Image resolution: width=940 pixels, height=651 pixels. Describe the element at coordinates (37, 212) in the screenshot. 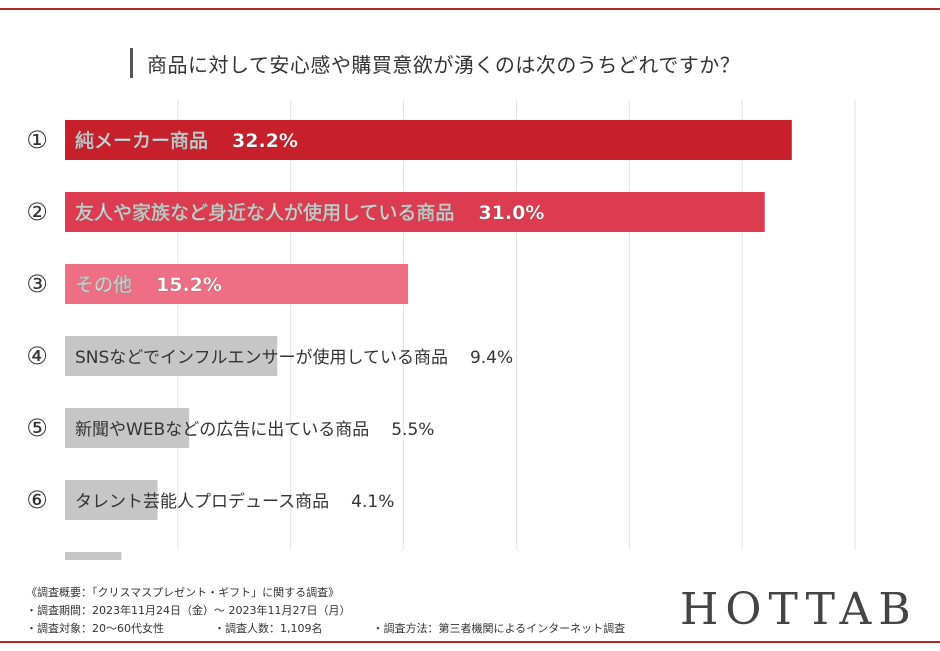

I see `rank-marker: ②` at that location.